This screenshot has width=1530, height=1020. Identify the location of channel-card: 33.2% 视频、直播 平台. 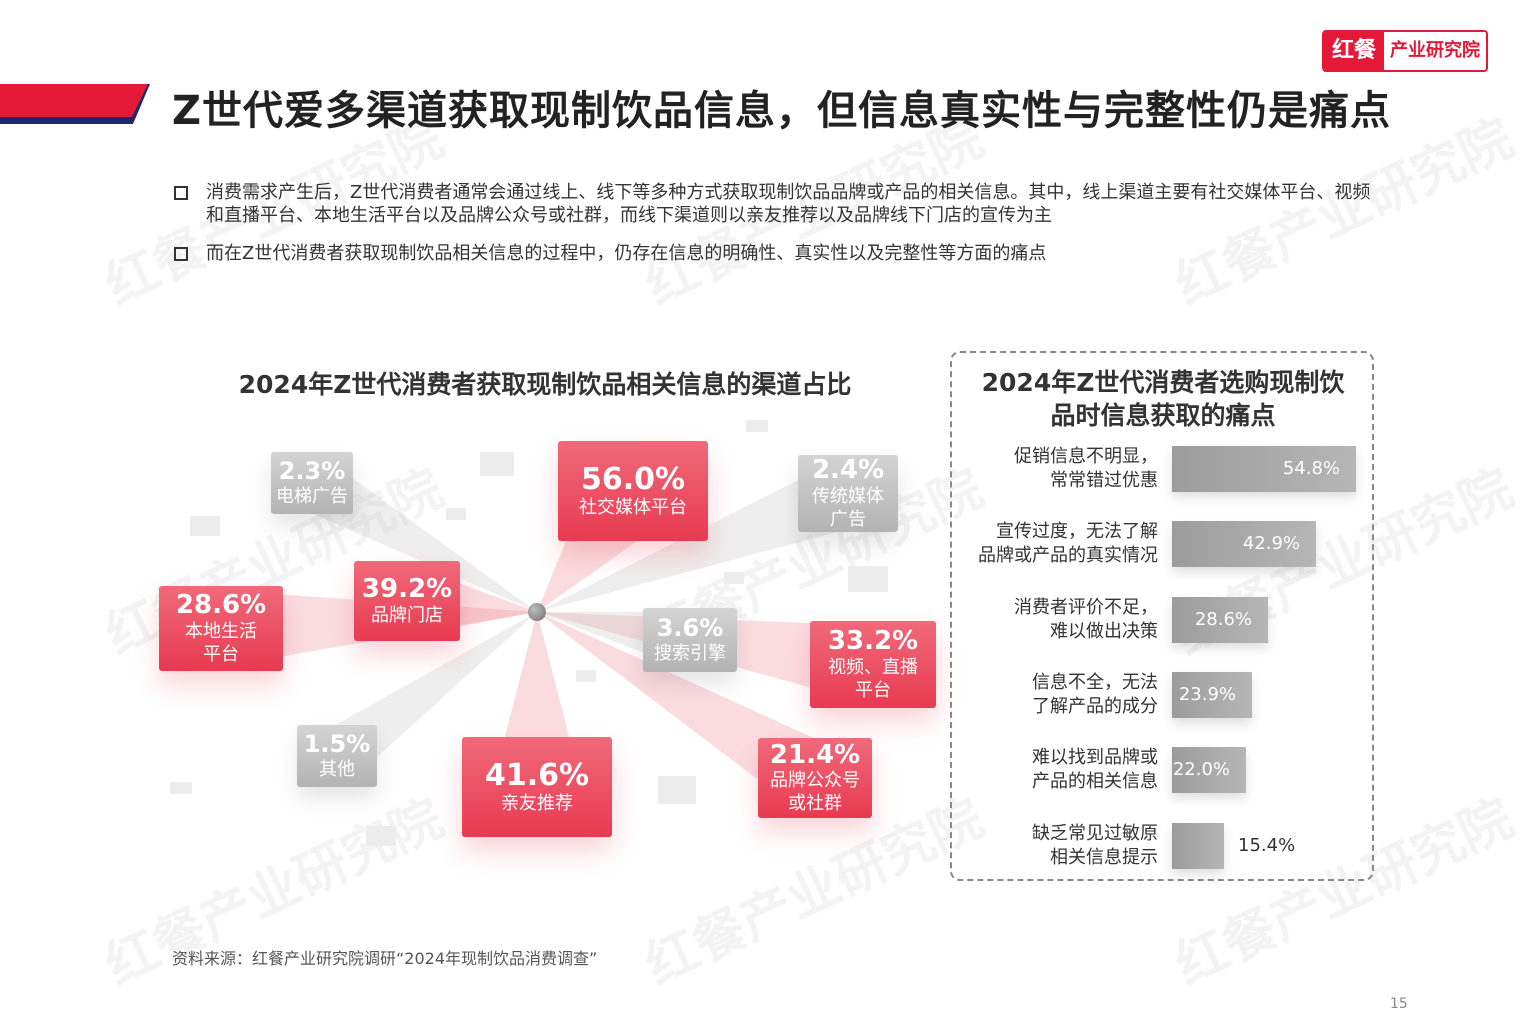
(873, 664).